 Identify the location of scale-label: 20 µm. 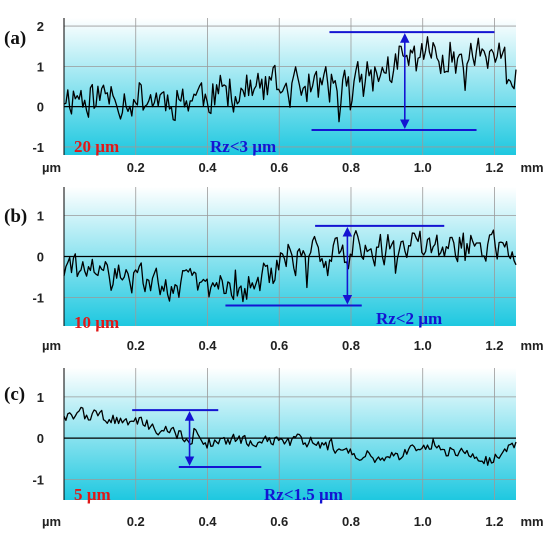
(96, 146).